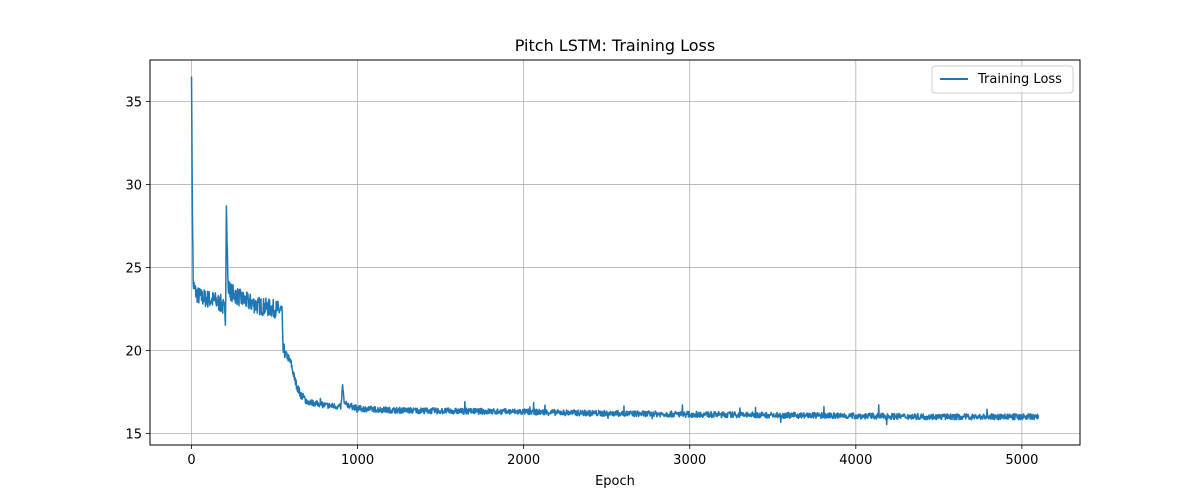 The height and width of the screenshot is (504, 1200). What do you see at coordinates (133, 434) in the screenshot?
I see `y-tick-label: 15` at bounding box center [133, 434].